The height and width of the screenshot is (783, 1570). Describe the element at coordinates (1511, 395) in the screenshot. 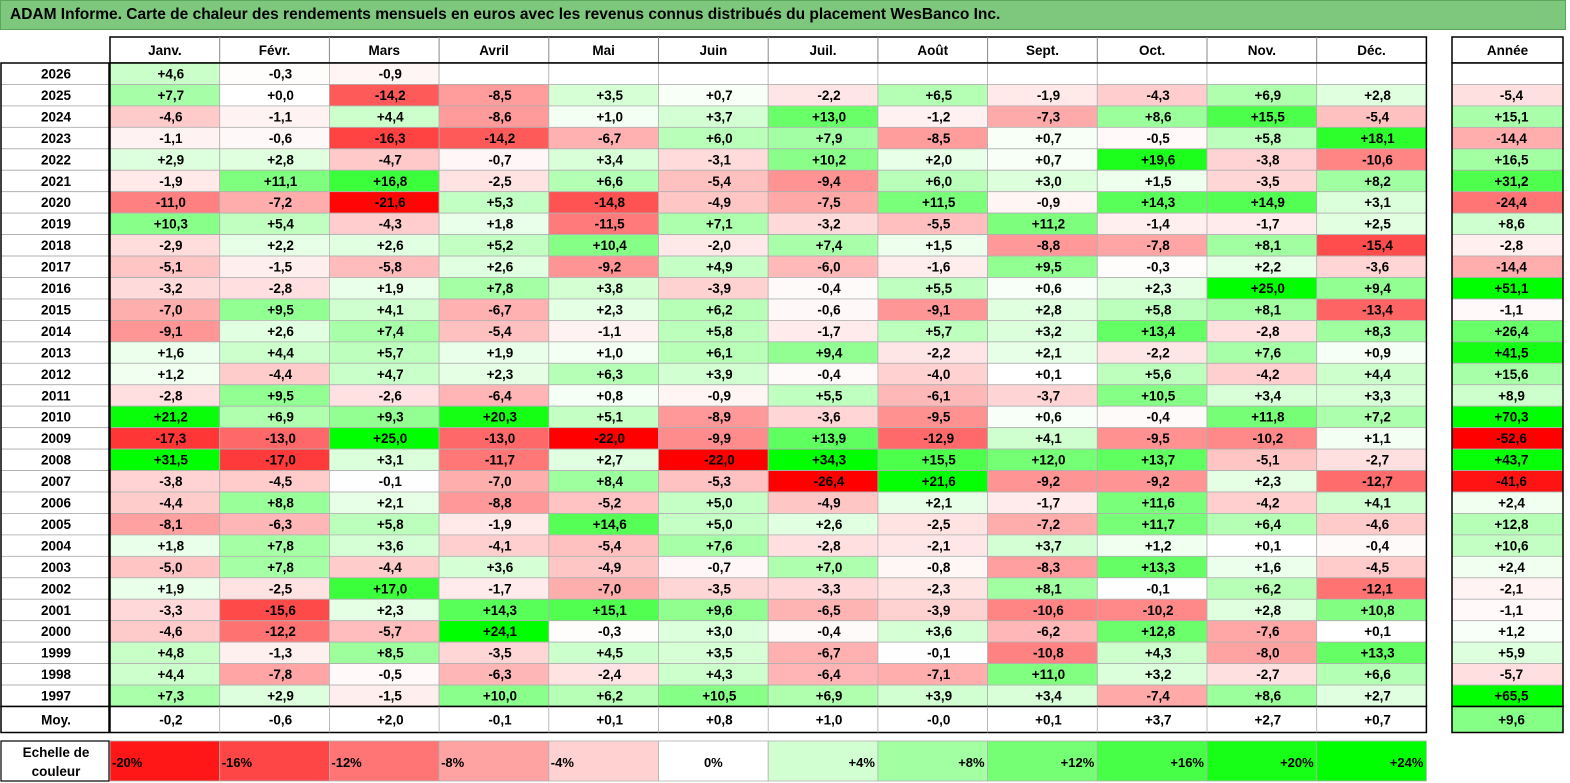

I see `year-value: +8,9` at that location.